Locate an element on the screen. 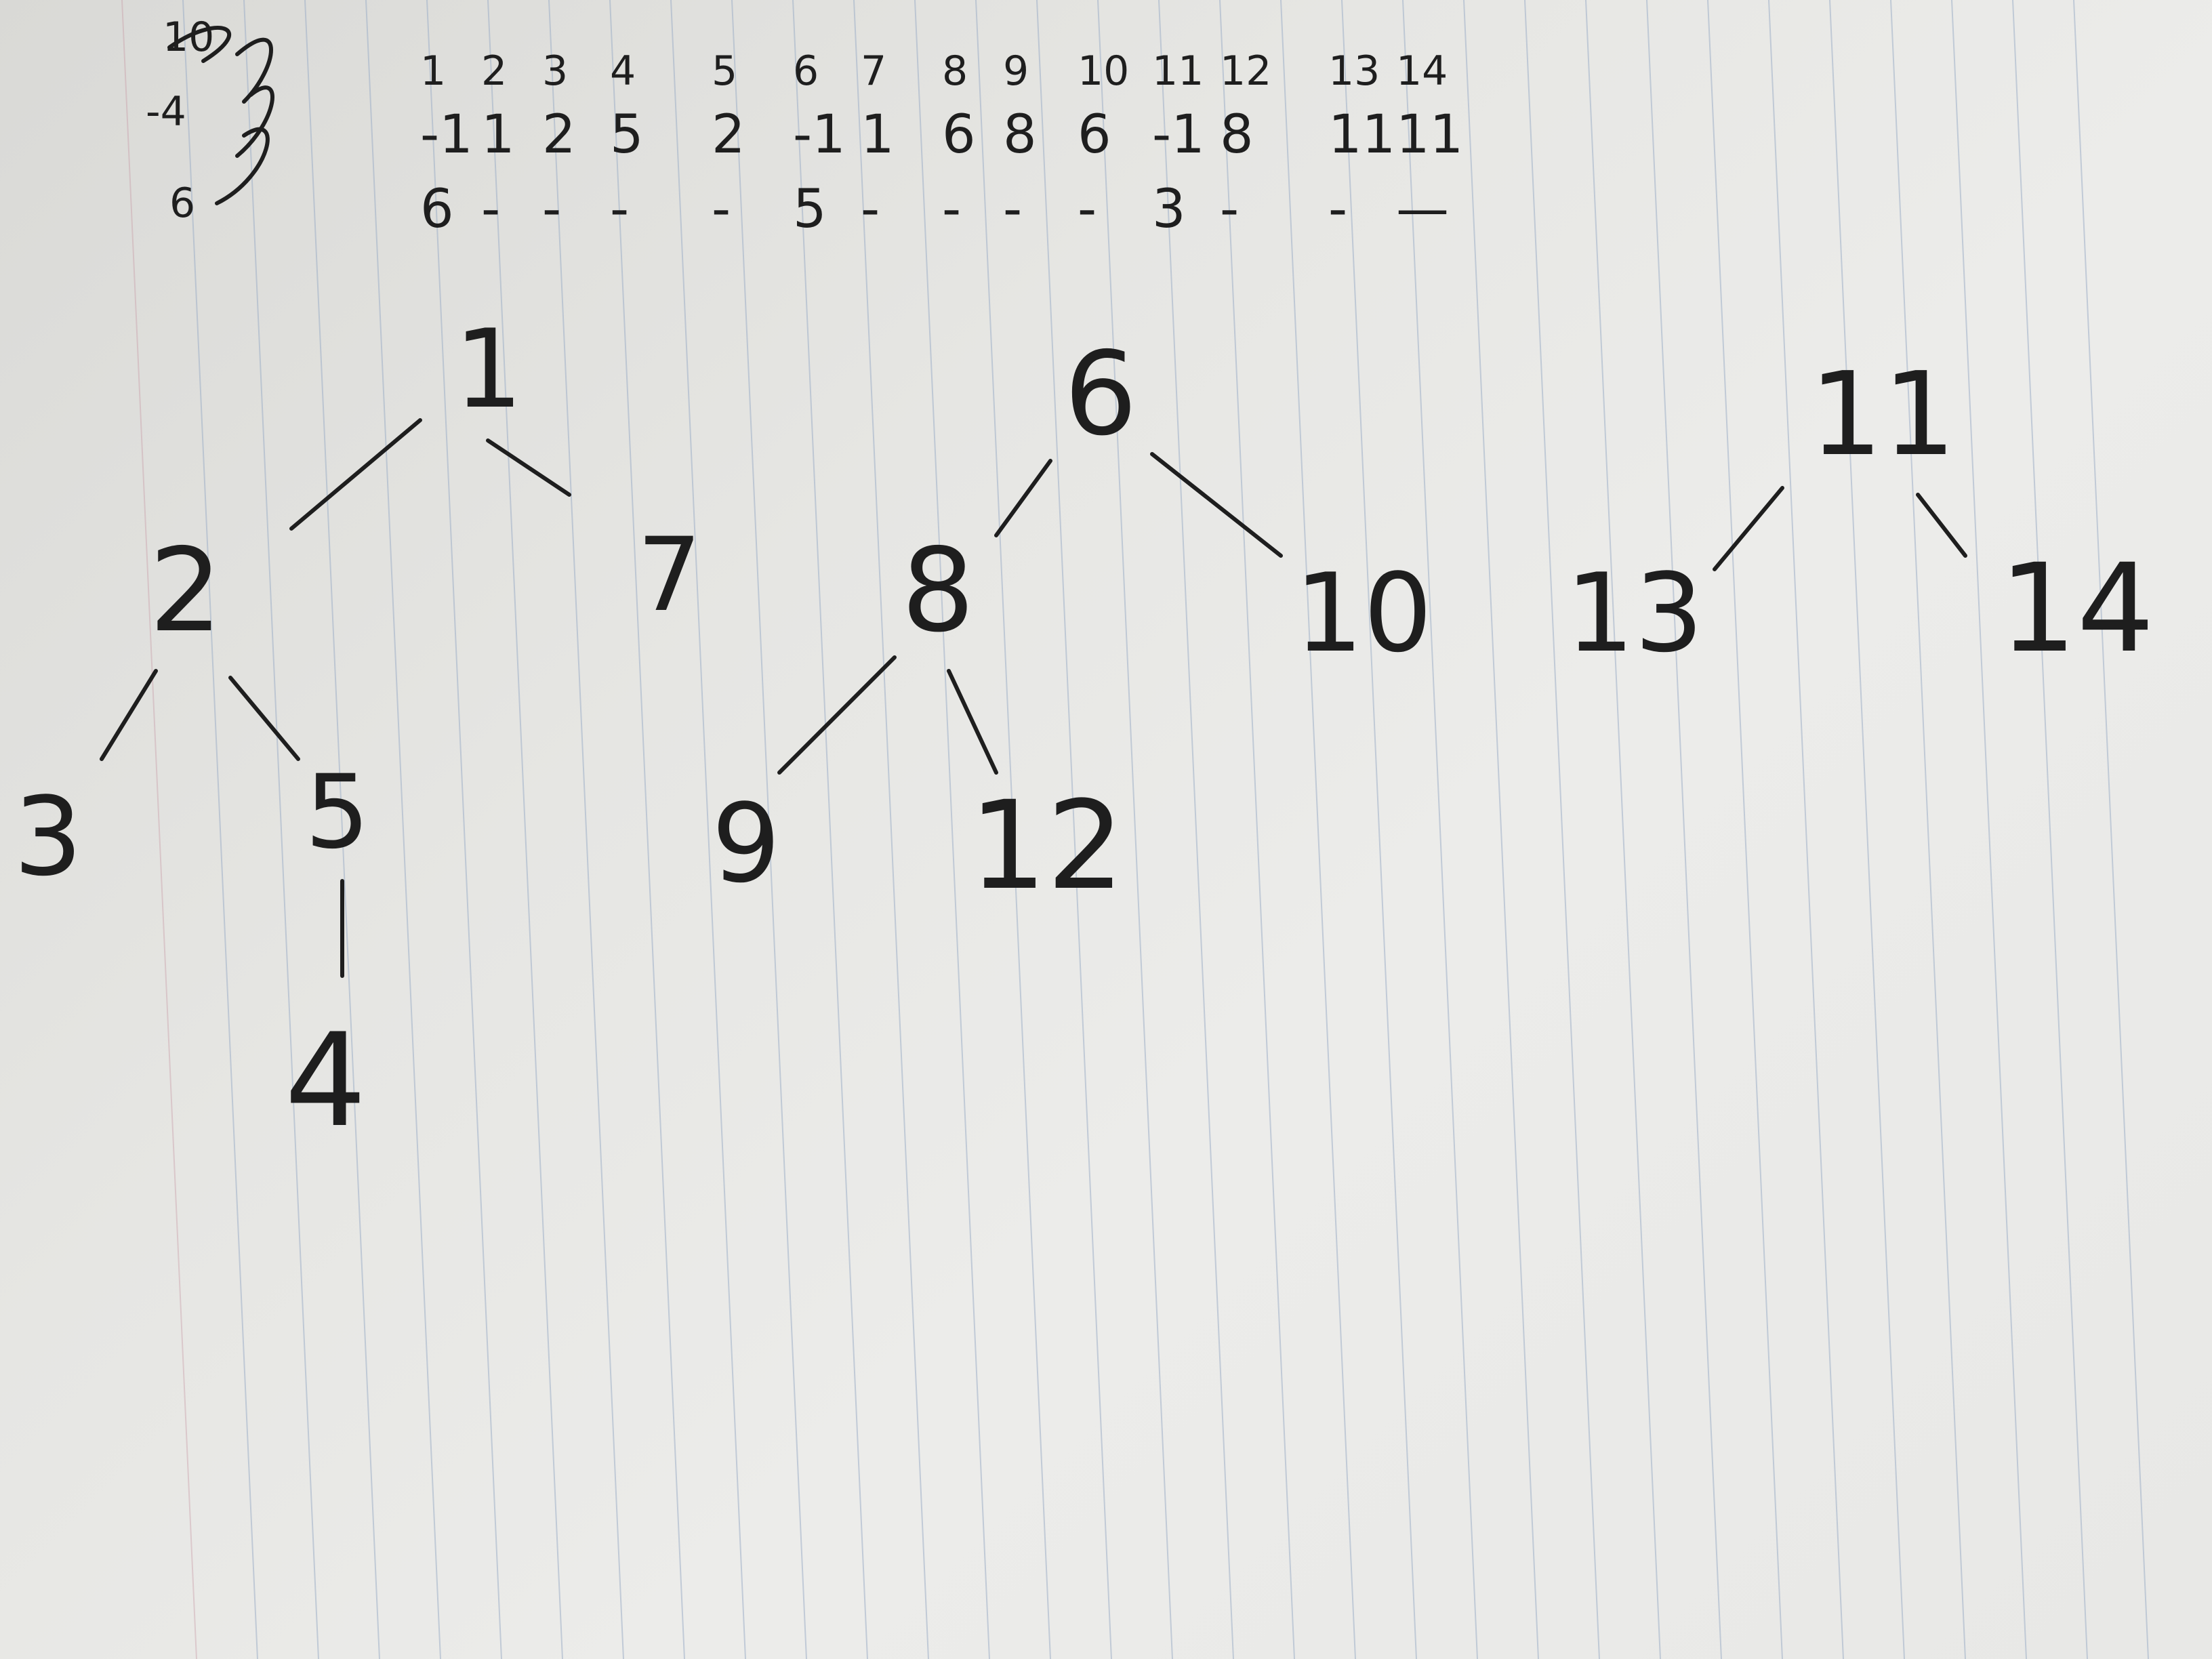  index-cell-13: 13 is located at coordinates (1354, 71).